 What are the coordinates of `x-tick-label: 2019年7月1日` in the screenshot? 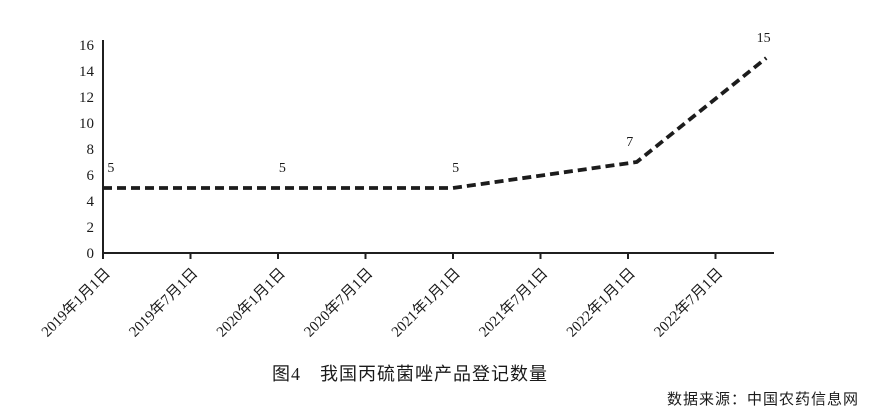 It's located at (164, 303).